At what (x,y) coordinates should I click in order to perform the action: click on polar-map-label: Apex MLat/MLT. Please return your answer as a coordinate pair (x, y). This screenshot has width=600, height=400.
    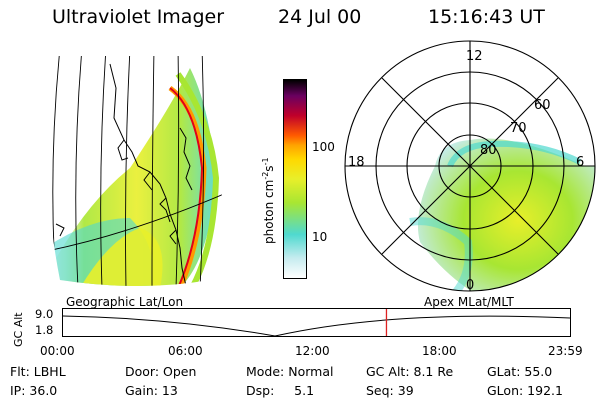
    Looking at the image, I should click on (469, 302).